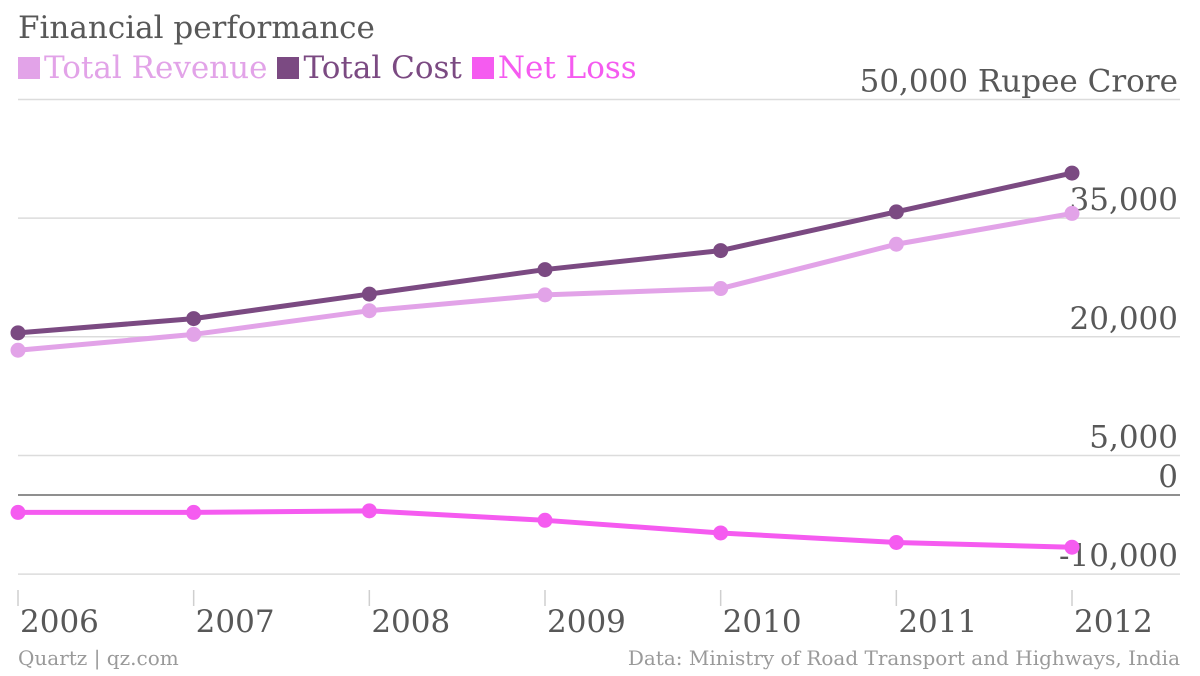  What do you see at coordinates (29, 68) in the screenshot?
I see `legend-swatch-total-revenue` at bounding box center [29, 68].